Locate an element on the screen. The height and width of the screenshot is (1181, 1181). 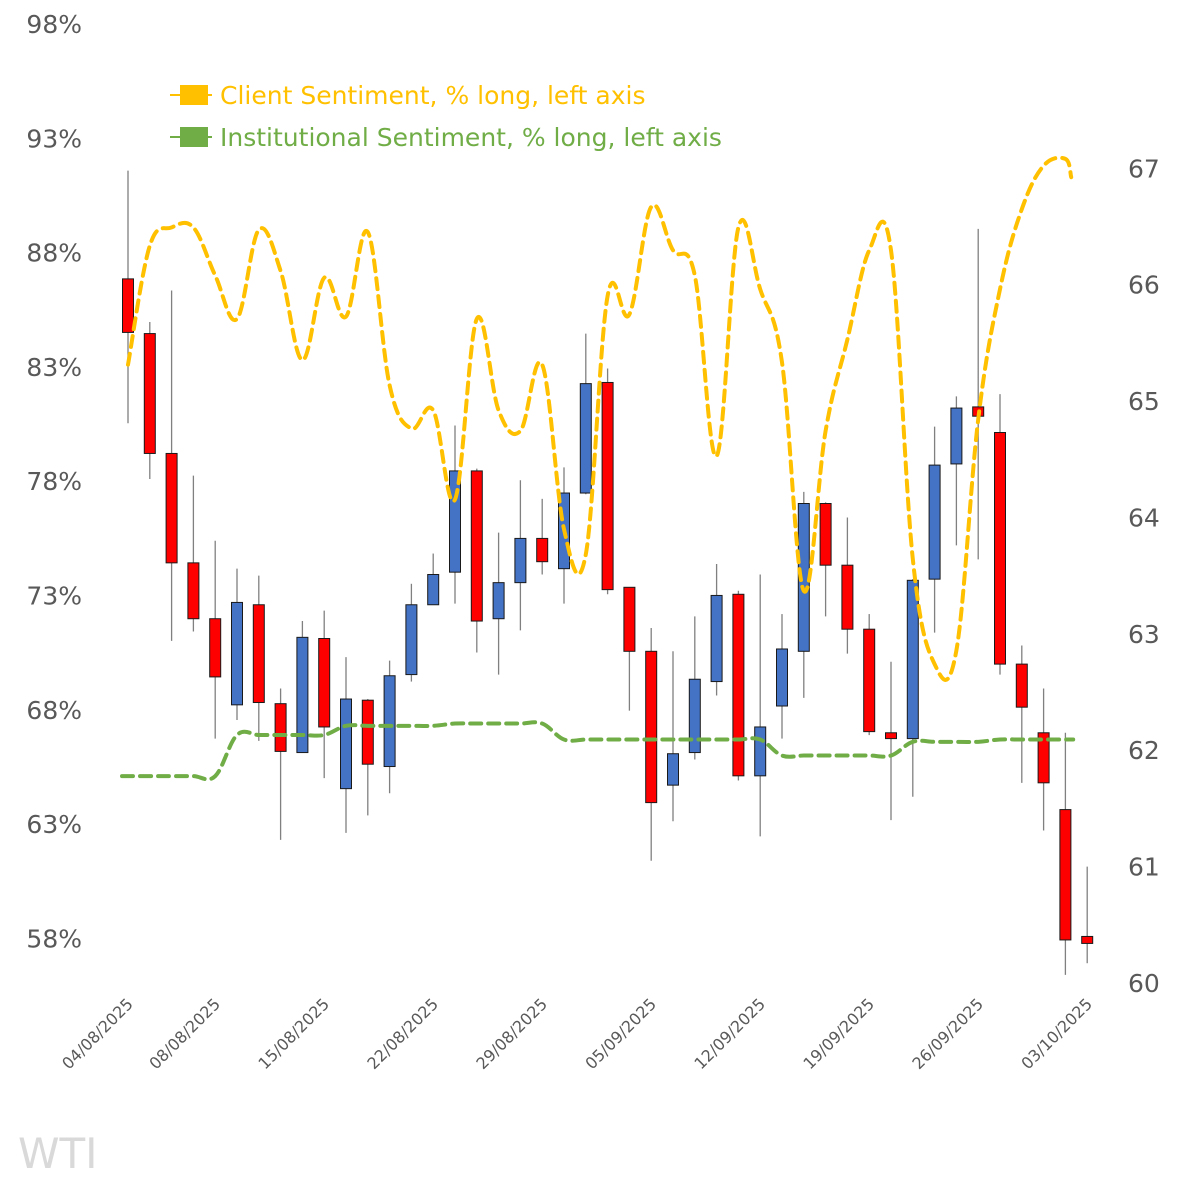
right-tick-label: 65 is located at coordinates (1144, 401).